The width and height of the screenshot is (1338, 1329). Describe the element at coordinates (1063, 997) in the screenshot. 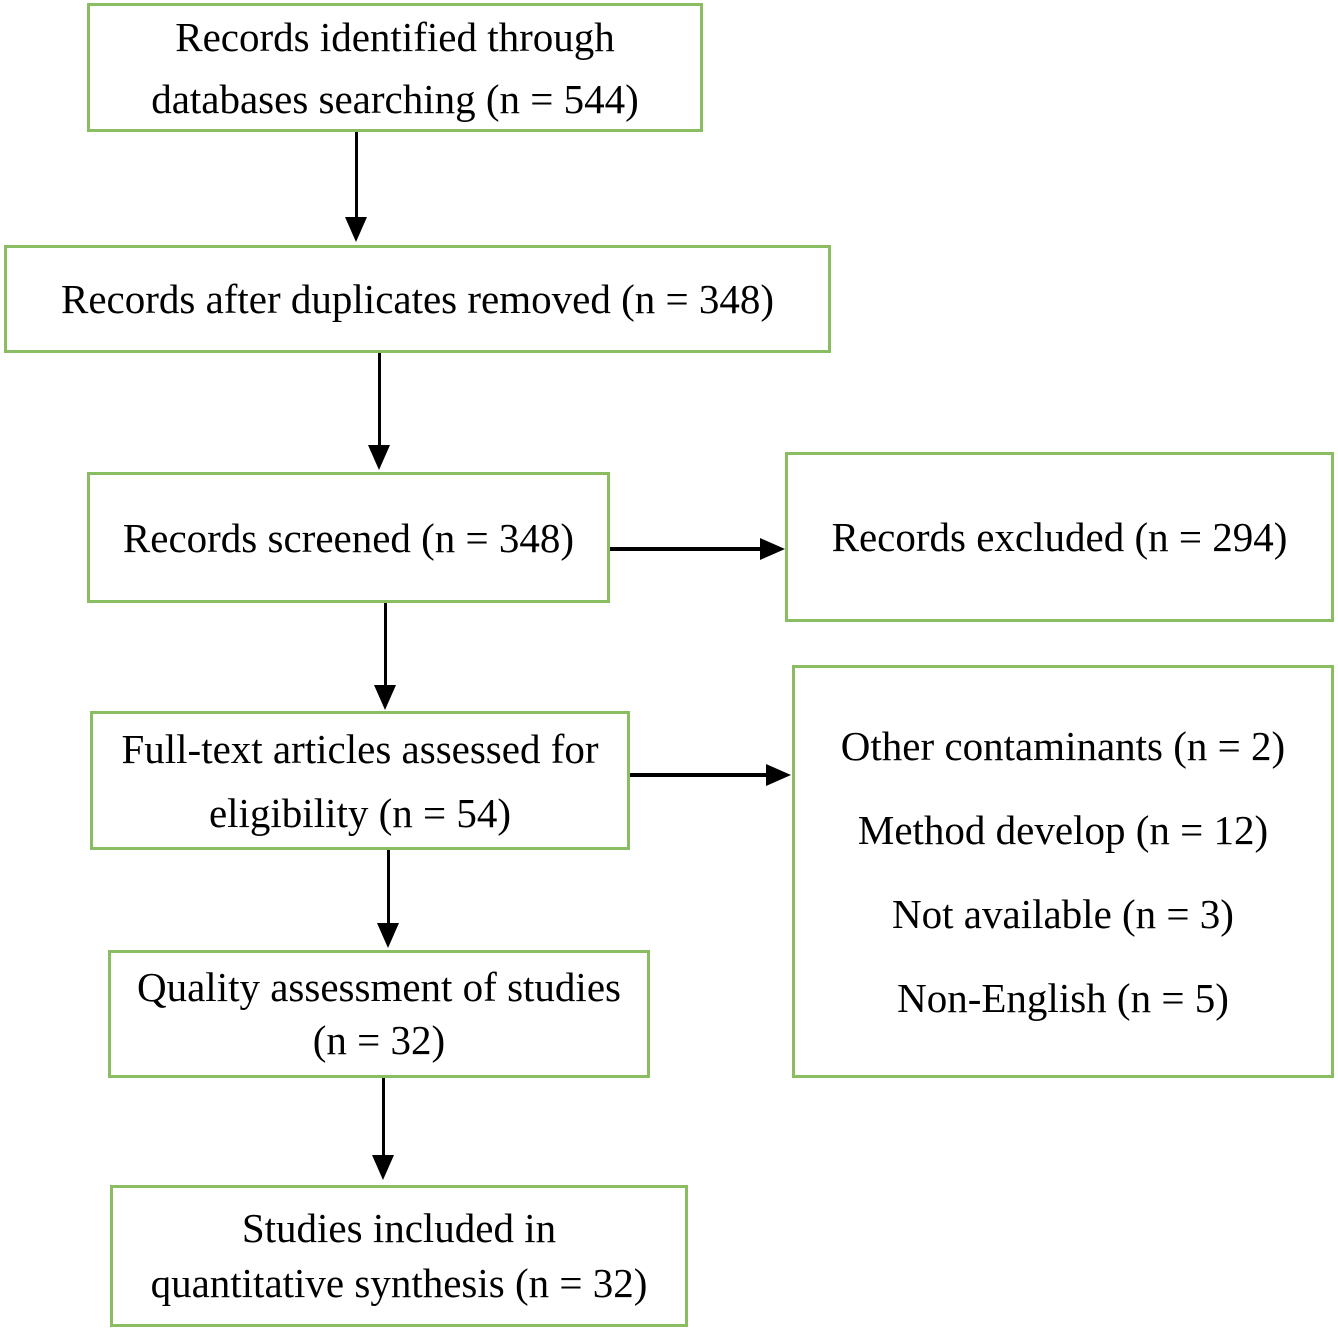

I see `box-text-line: Non-English (n = 5)` at that location.